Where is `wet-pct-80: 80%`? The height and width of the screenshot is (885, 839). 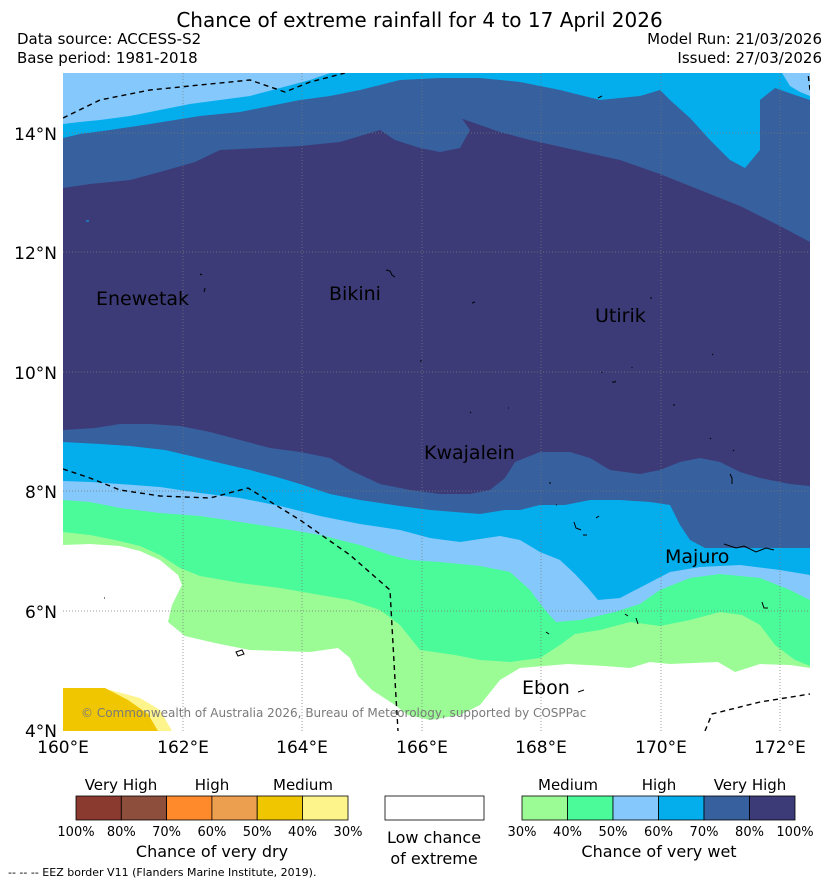
wet-pct-80: 80% is located at coordinates (749, 832).